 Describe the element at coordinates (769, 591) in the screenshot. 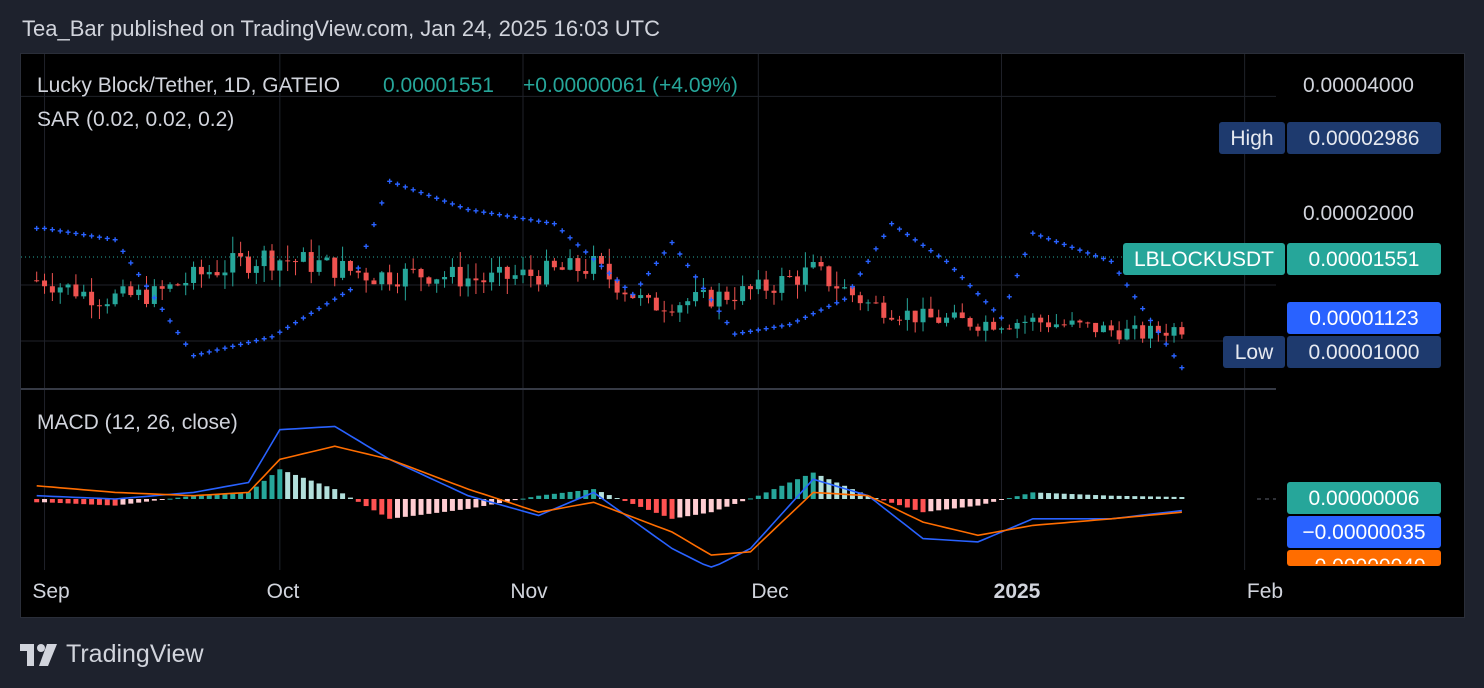

I see `time-label-dec: Dec` at that location.